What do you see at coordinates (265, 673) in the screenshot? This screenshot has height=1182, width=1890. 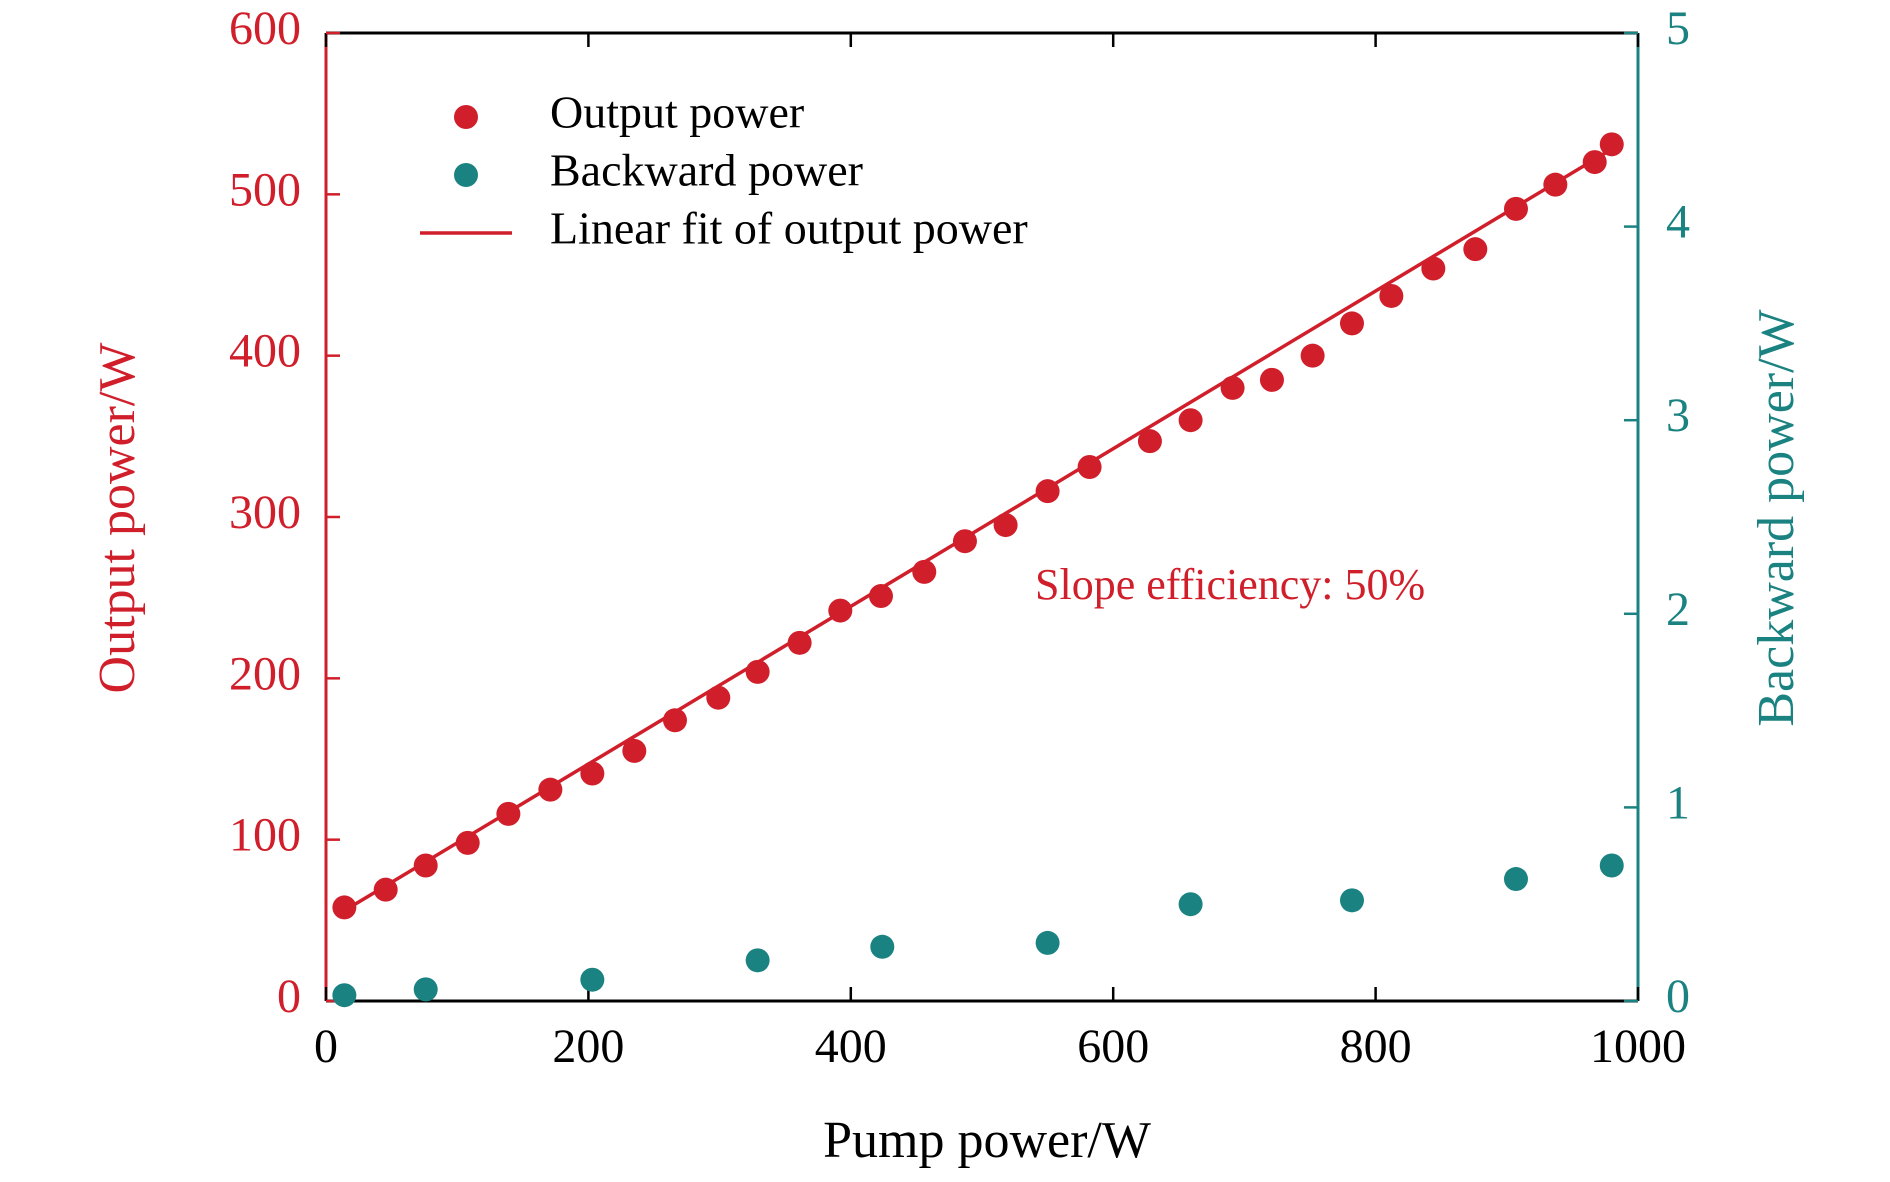 I see `y-tick-label: 200` at bounding box center [265, 673].